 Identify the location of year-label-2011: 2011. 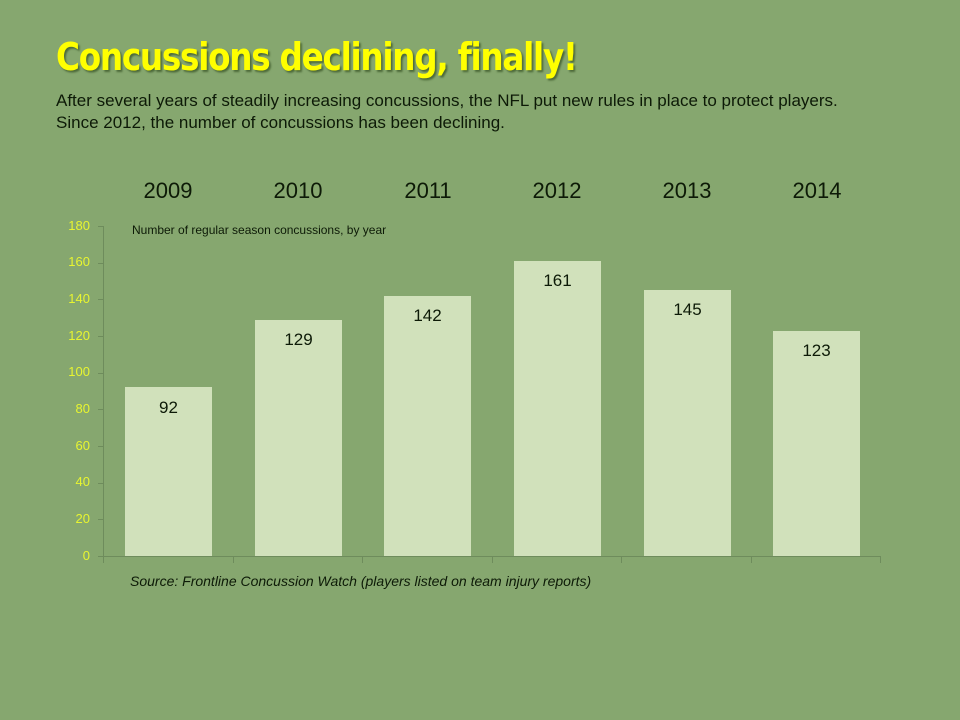
(428, 190).